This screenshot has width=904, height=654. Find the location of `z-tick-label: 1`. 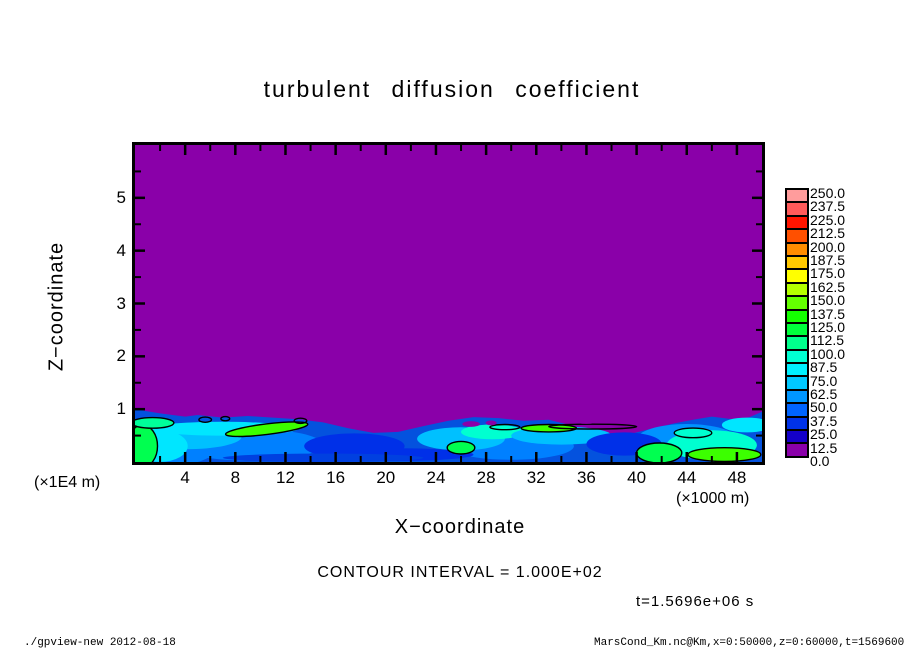

z-tick-label: 1 is located at coordinates (121, 409).